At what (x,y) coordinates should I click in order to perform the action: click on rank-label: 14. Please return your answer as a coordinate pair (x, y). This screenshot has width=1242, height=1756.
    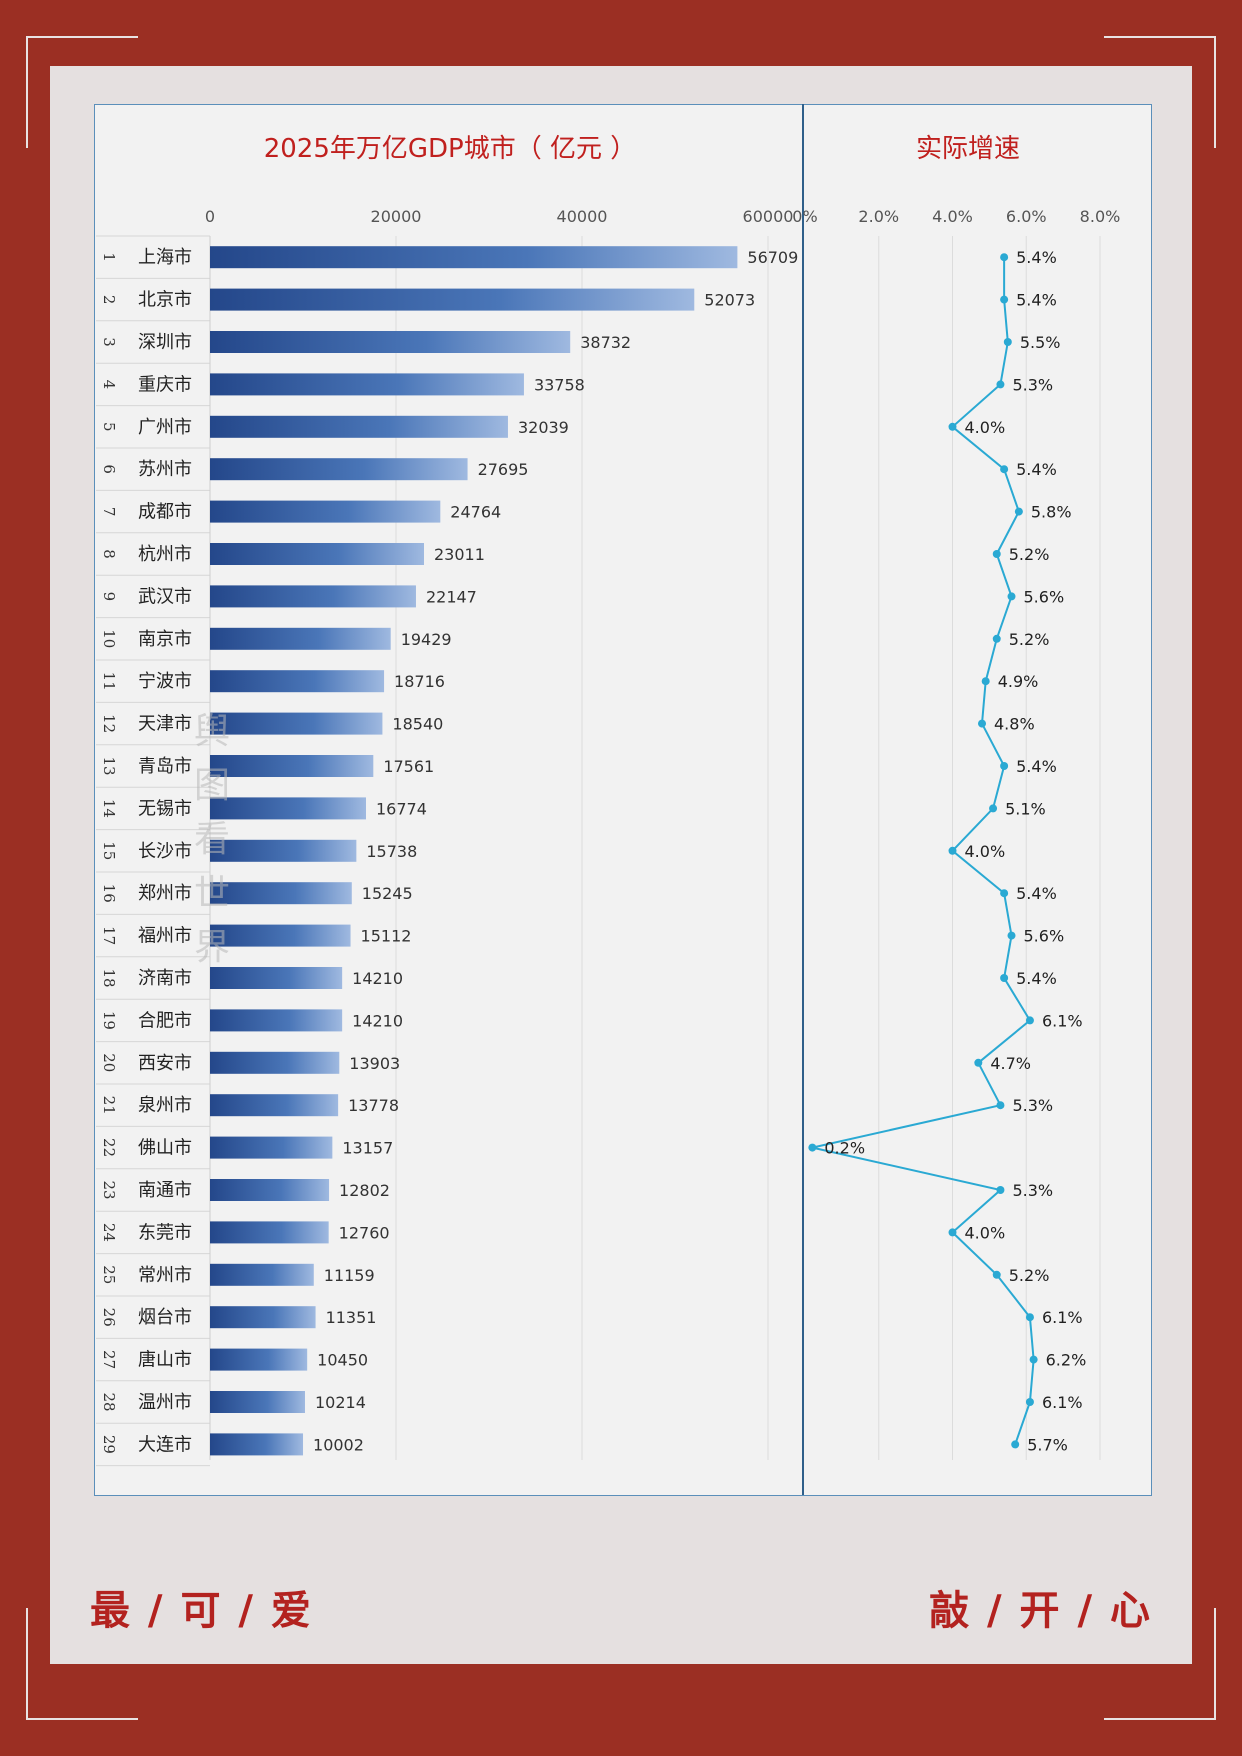
    Looking at the image, I should click on (109, 808).